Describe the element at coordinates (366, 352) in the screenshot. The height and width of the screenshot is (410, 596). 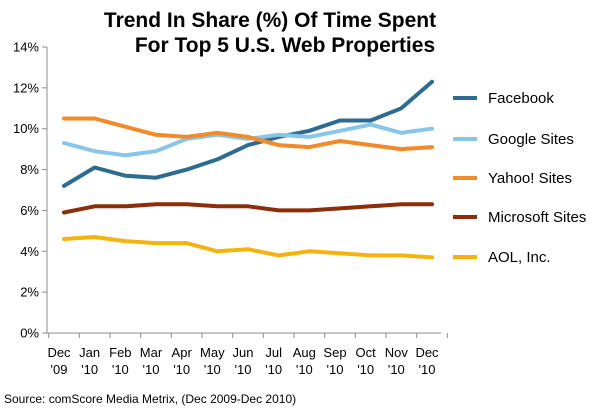
I see `x-tick-label-month: Oct` at that location.